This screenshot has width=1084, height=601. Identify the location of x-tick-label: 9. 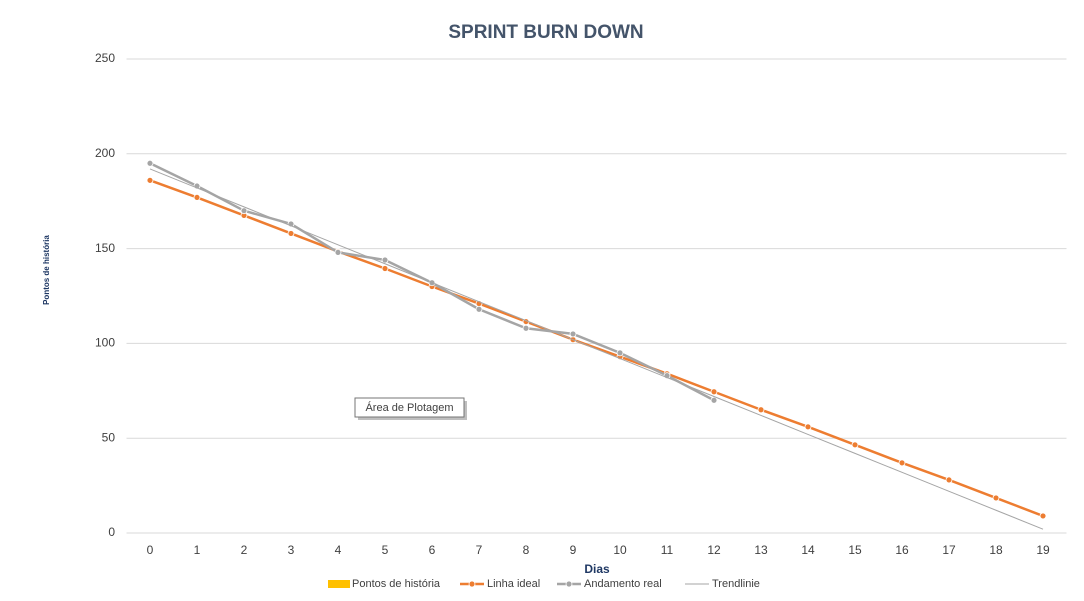
(573, 550).